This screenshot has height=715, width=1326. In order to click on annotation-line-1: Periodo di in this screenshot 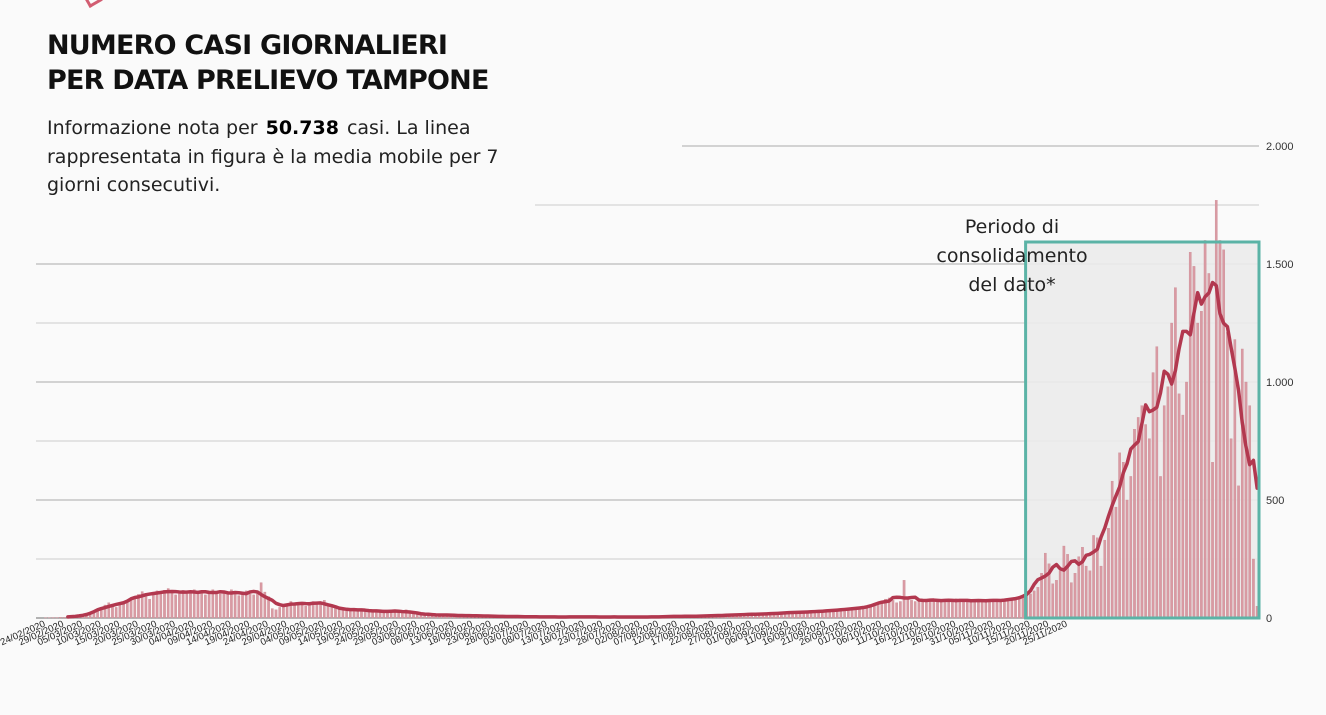, I will do `click(1012, 227)`.